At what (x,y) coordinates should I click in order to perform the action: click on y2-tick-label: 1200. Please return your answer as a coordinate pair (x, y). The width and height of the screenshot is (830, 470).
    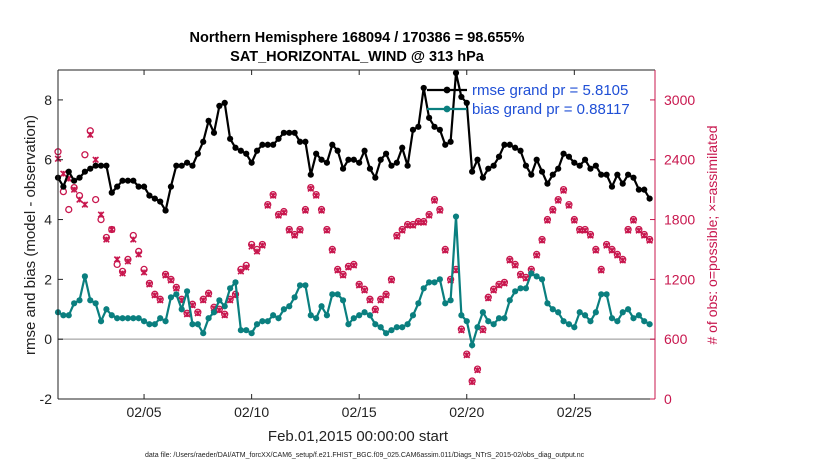
    Looking at the image, I should click on (679, 279).